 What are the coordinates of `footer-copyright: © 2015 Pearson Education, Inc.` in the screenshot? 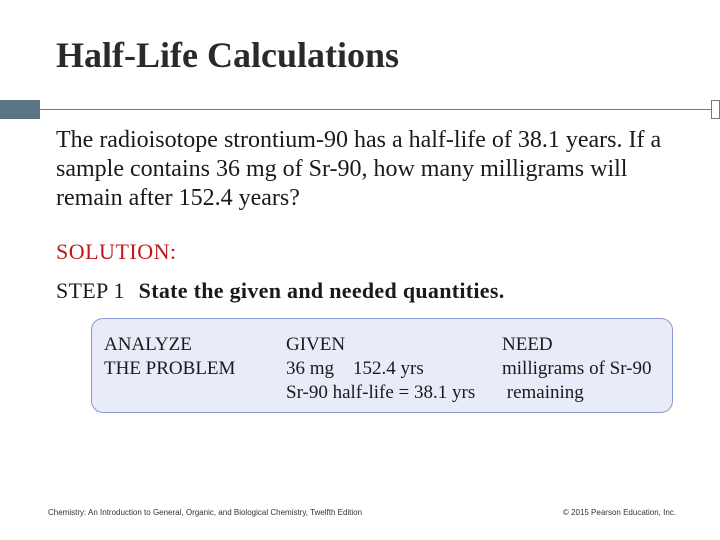 It's located at (619, 512).